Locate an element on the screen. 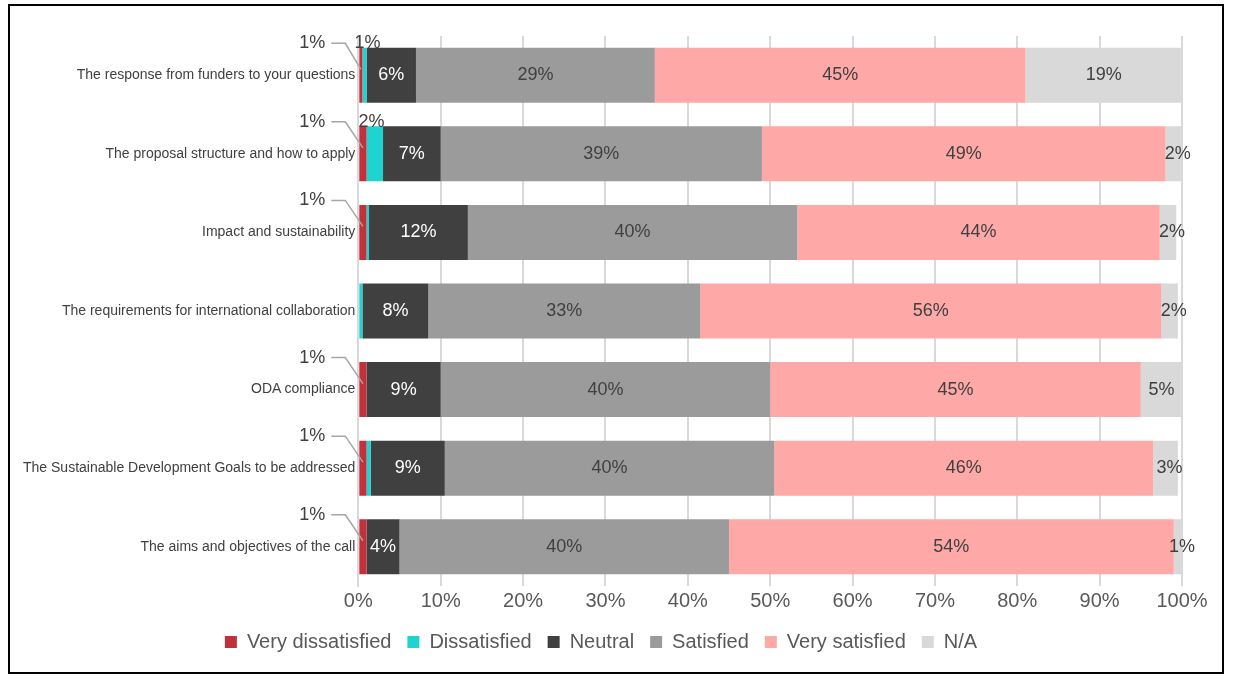  legend-label: Very satisfied is located at coordinates (846, 640).